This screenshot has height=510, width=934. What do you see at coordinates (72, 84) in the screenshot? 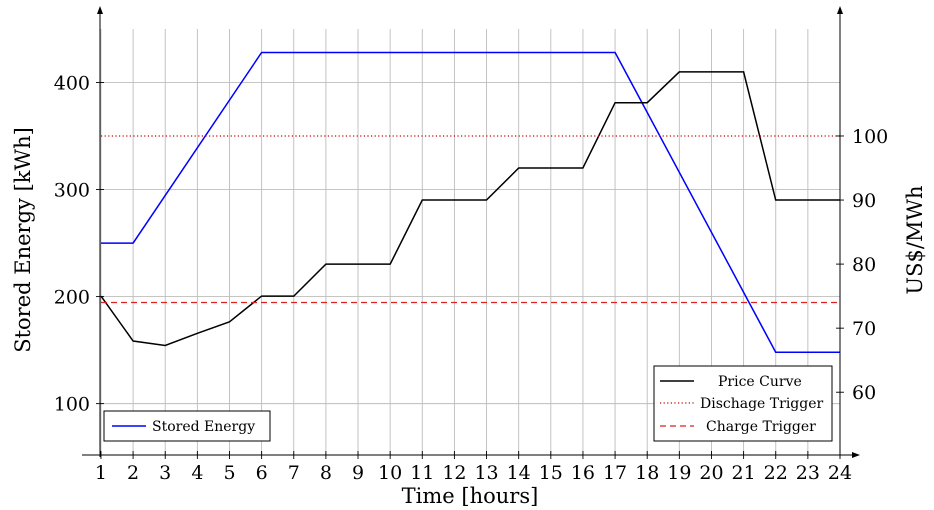
I see `y-left-tick-label: 400` at bounding box center [72, 84].